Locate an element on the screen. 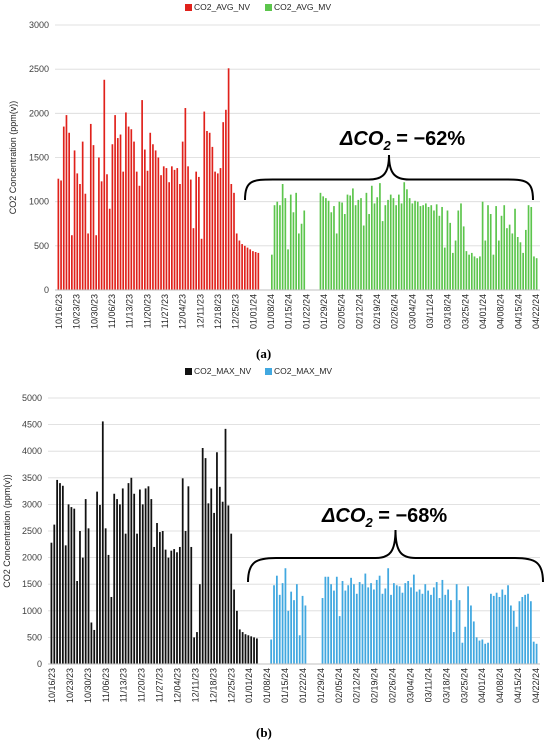 The image size is (550, 749). x-tick-label: 03/11/24 is located at coordinates (428, 685).